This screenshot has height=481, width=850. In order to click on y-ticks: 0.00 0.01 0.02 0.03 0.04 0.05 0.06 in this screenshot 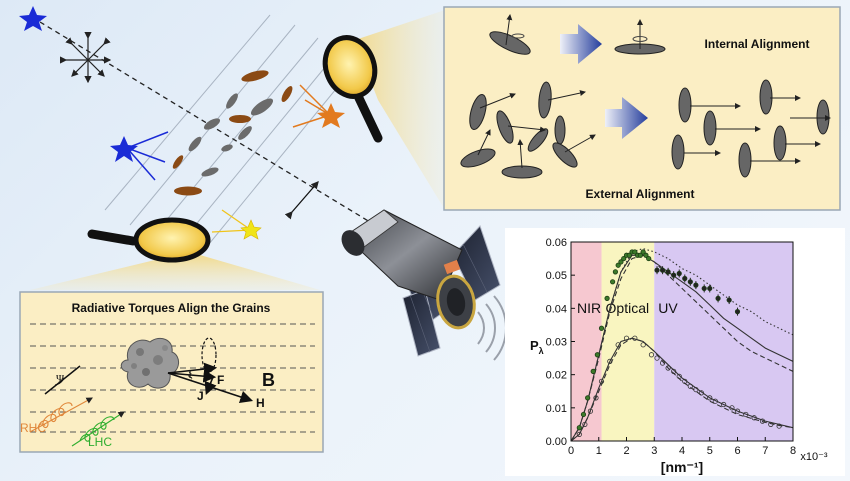, I will do `click(560, 342)`.